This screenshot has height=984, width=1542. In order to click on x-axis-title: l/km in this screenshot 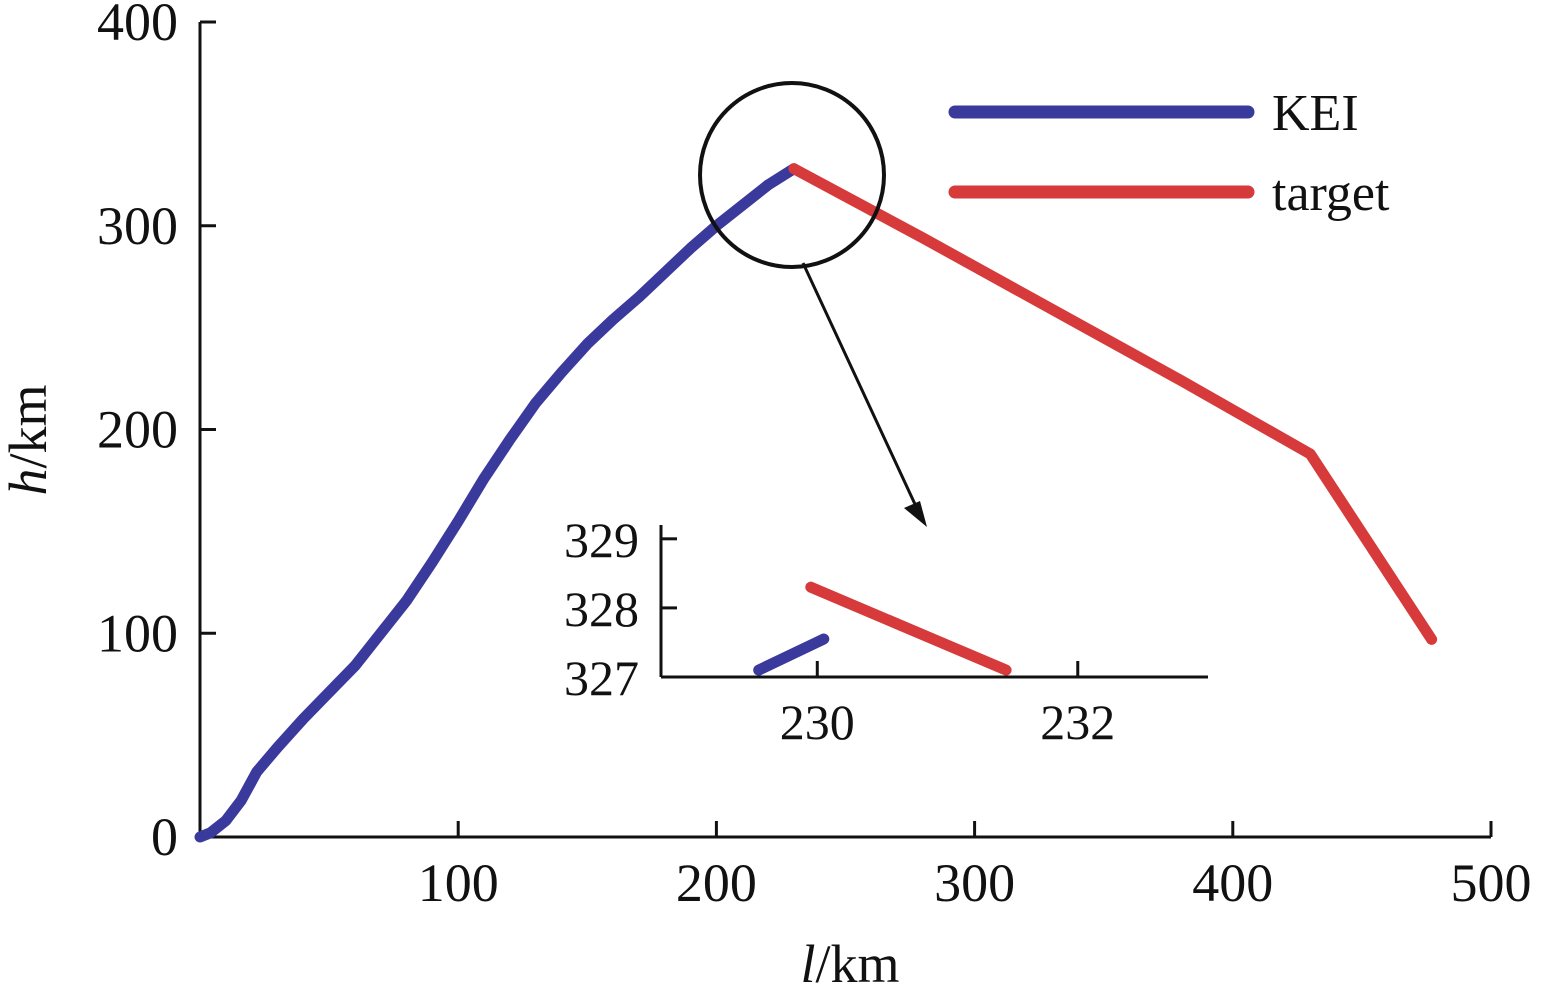, I will do `click(849, 959)`.